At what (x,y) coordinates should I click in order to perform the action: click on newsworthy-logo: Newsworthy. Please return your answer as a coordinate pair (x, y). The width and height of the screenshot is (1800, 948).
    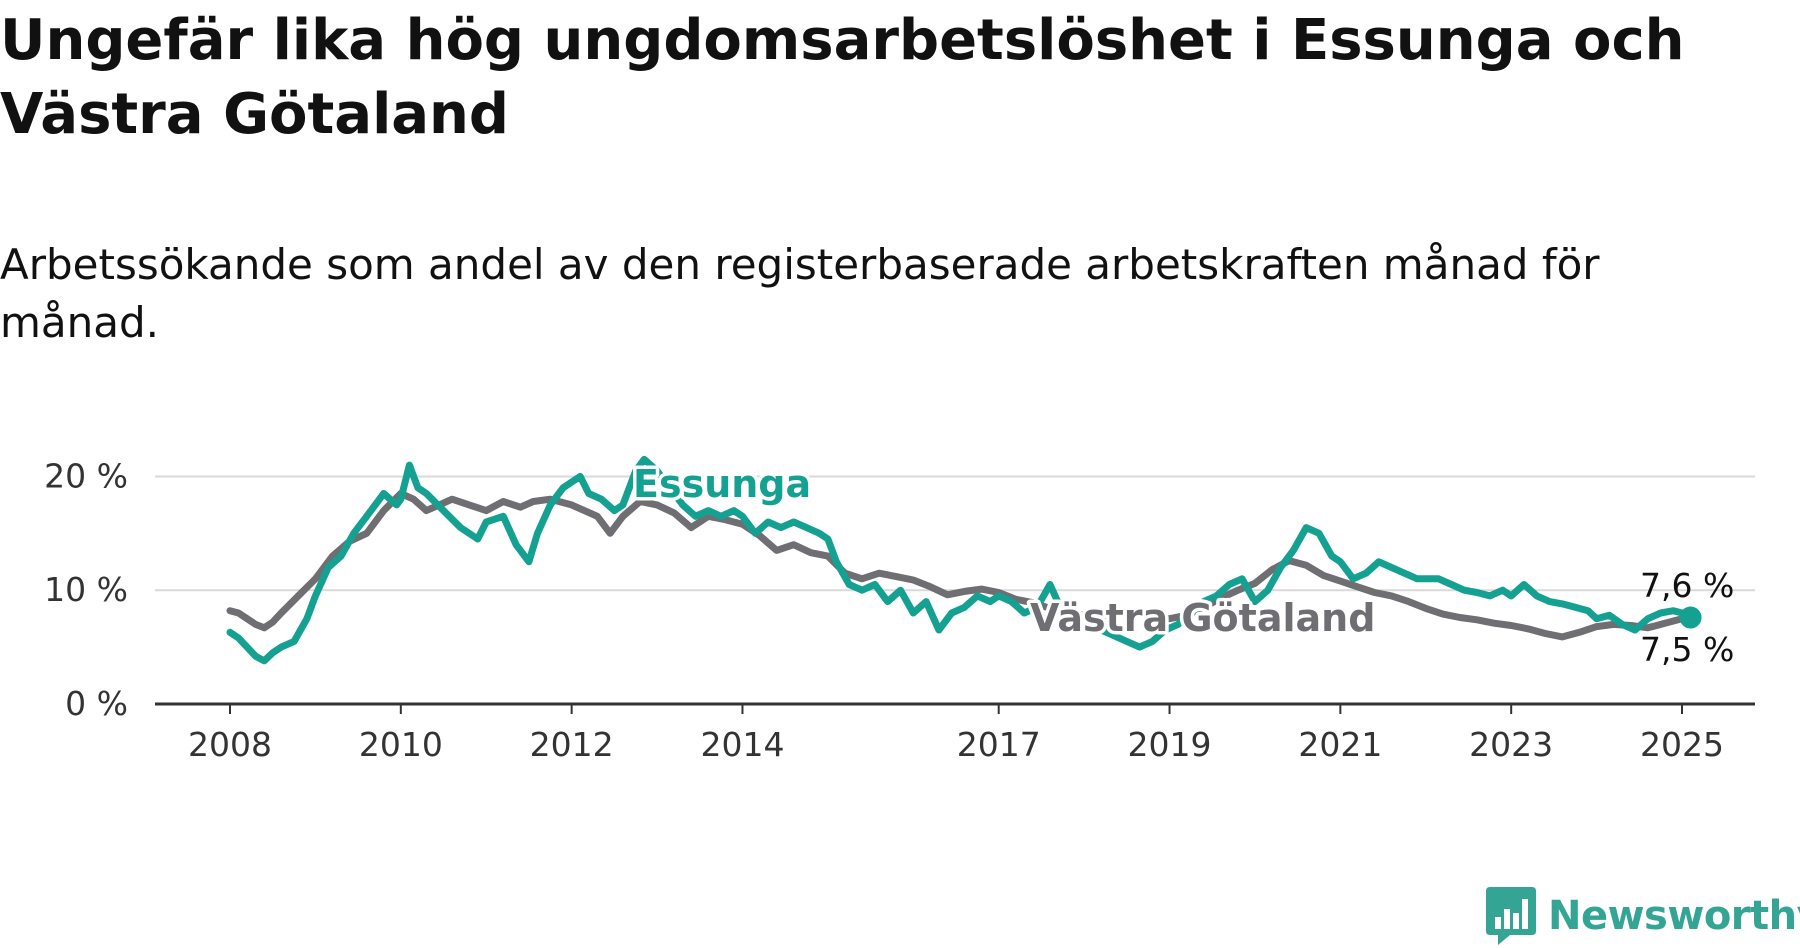
    Looking at the image, I should click on (1643, 916).